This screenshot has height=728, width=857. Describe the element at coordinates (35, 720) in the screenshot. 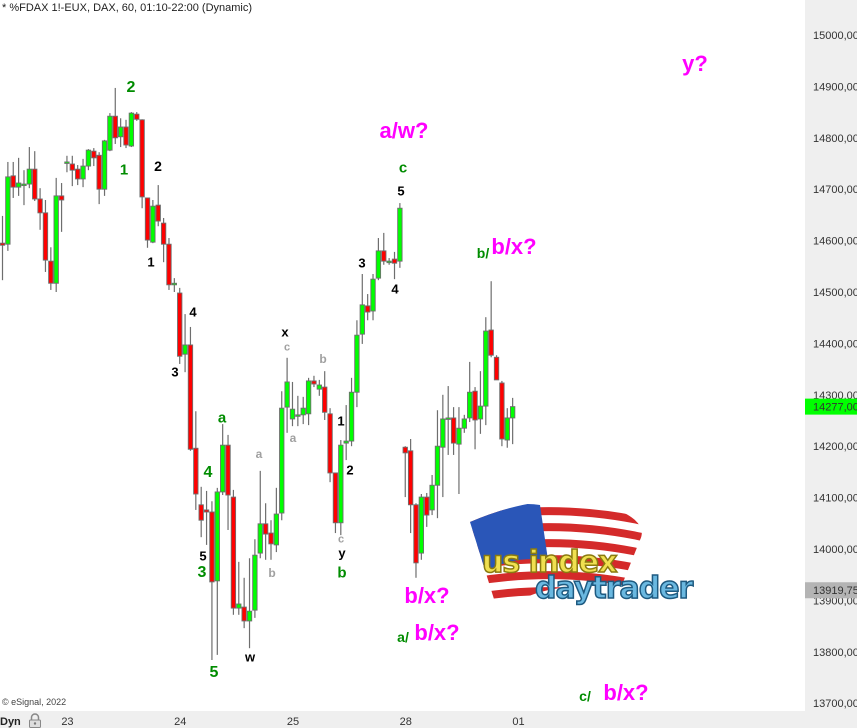

I see `lock-icon` at that location.